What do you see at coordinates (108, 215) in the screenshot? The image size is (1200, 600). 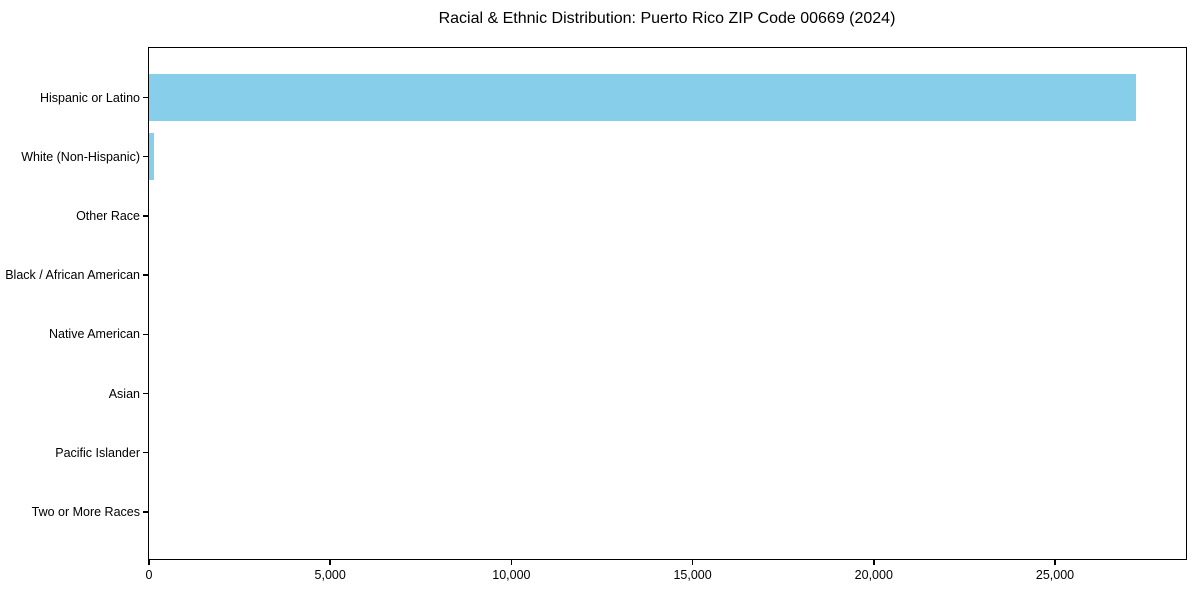 I see `y-axis-label: Other Race` at bounding box center [108, 215].